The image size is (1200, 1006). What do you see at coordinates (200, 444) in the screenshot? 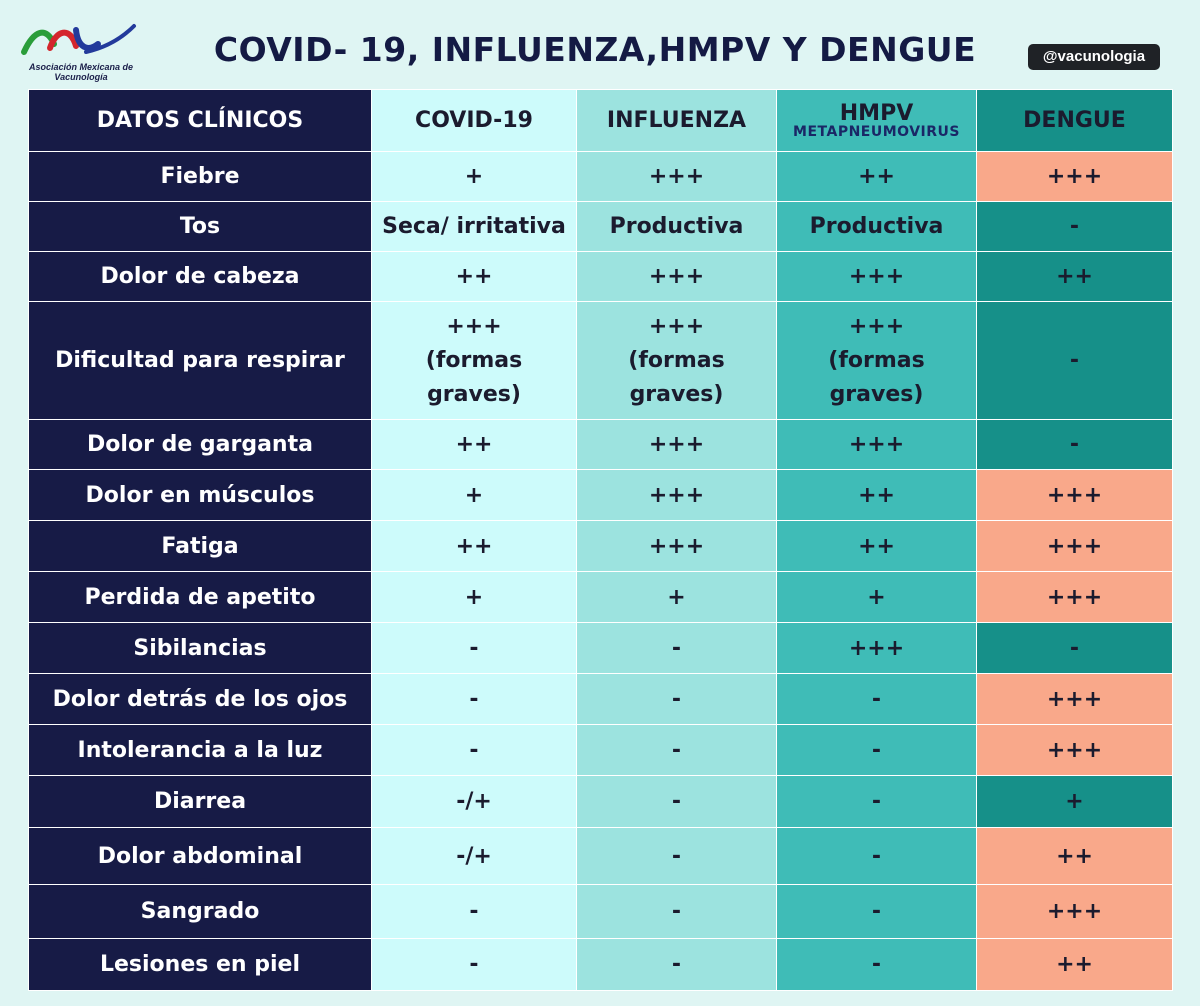
I see `row-label: Dolor de garganta` at bounding box center [200, 444].